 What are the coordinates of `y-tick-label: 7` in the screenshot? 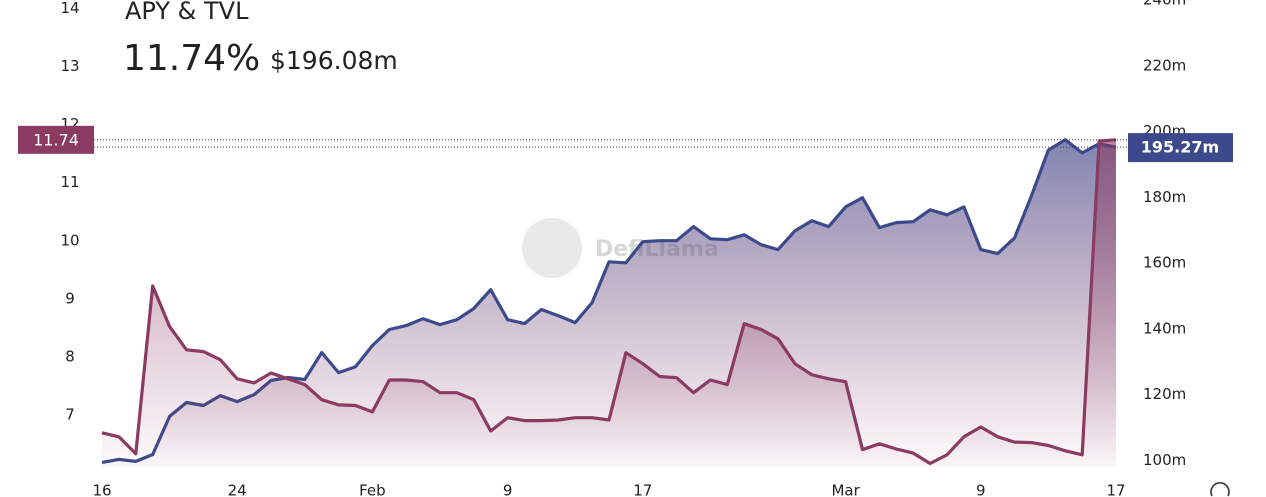 It's located at (70, 414).